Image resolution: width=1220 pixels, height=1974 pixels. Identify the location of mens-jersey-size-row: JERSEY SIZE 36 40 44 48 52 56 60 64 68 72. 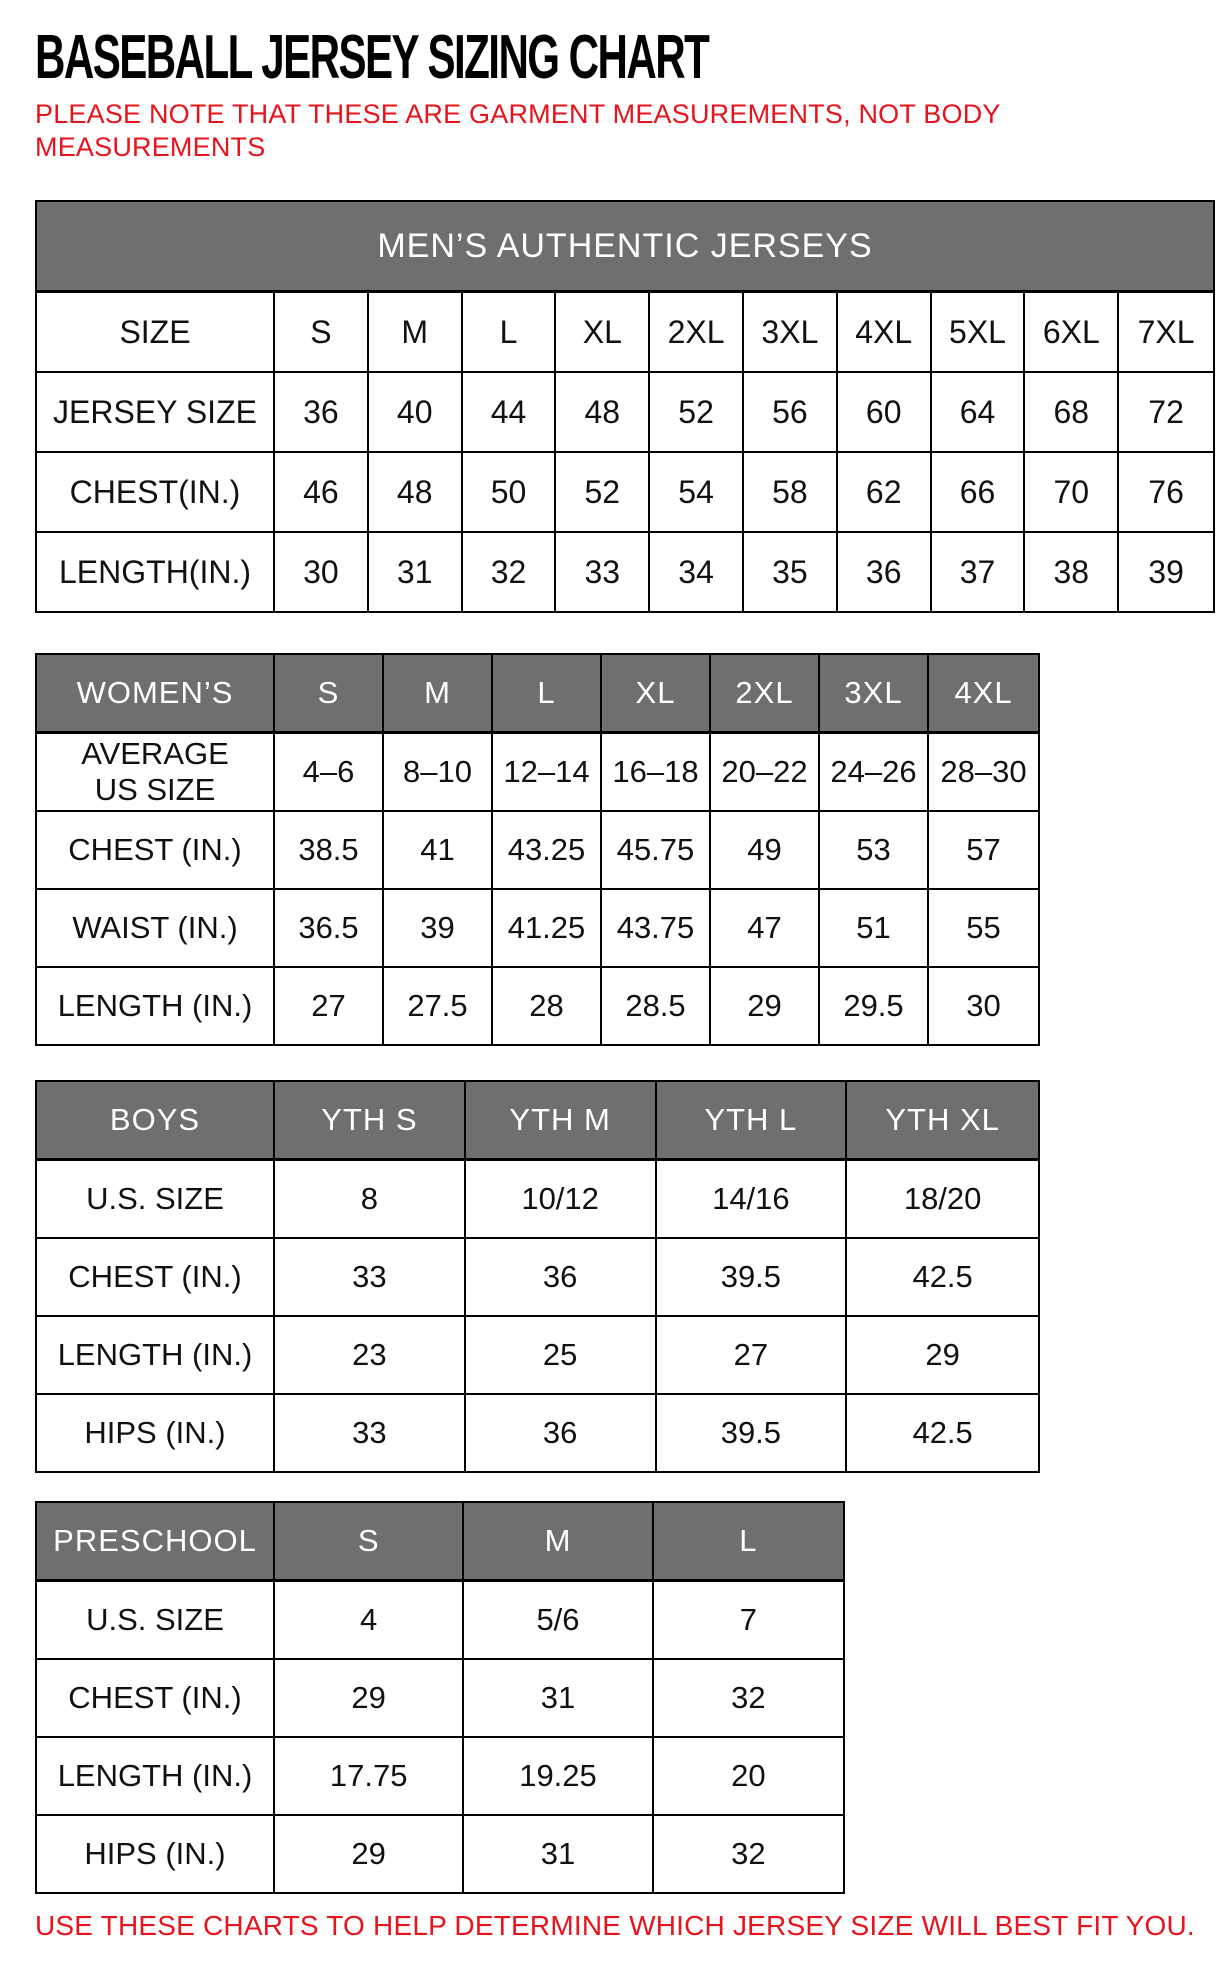
(625, 413).